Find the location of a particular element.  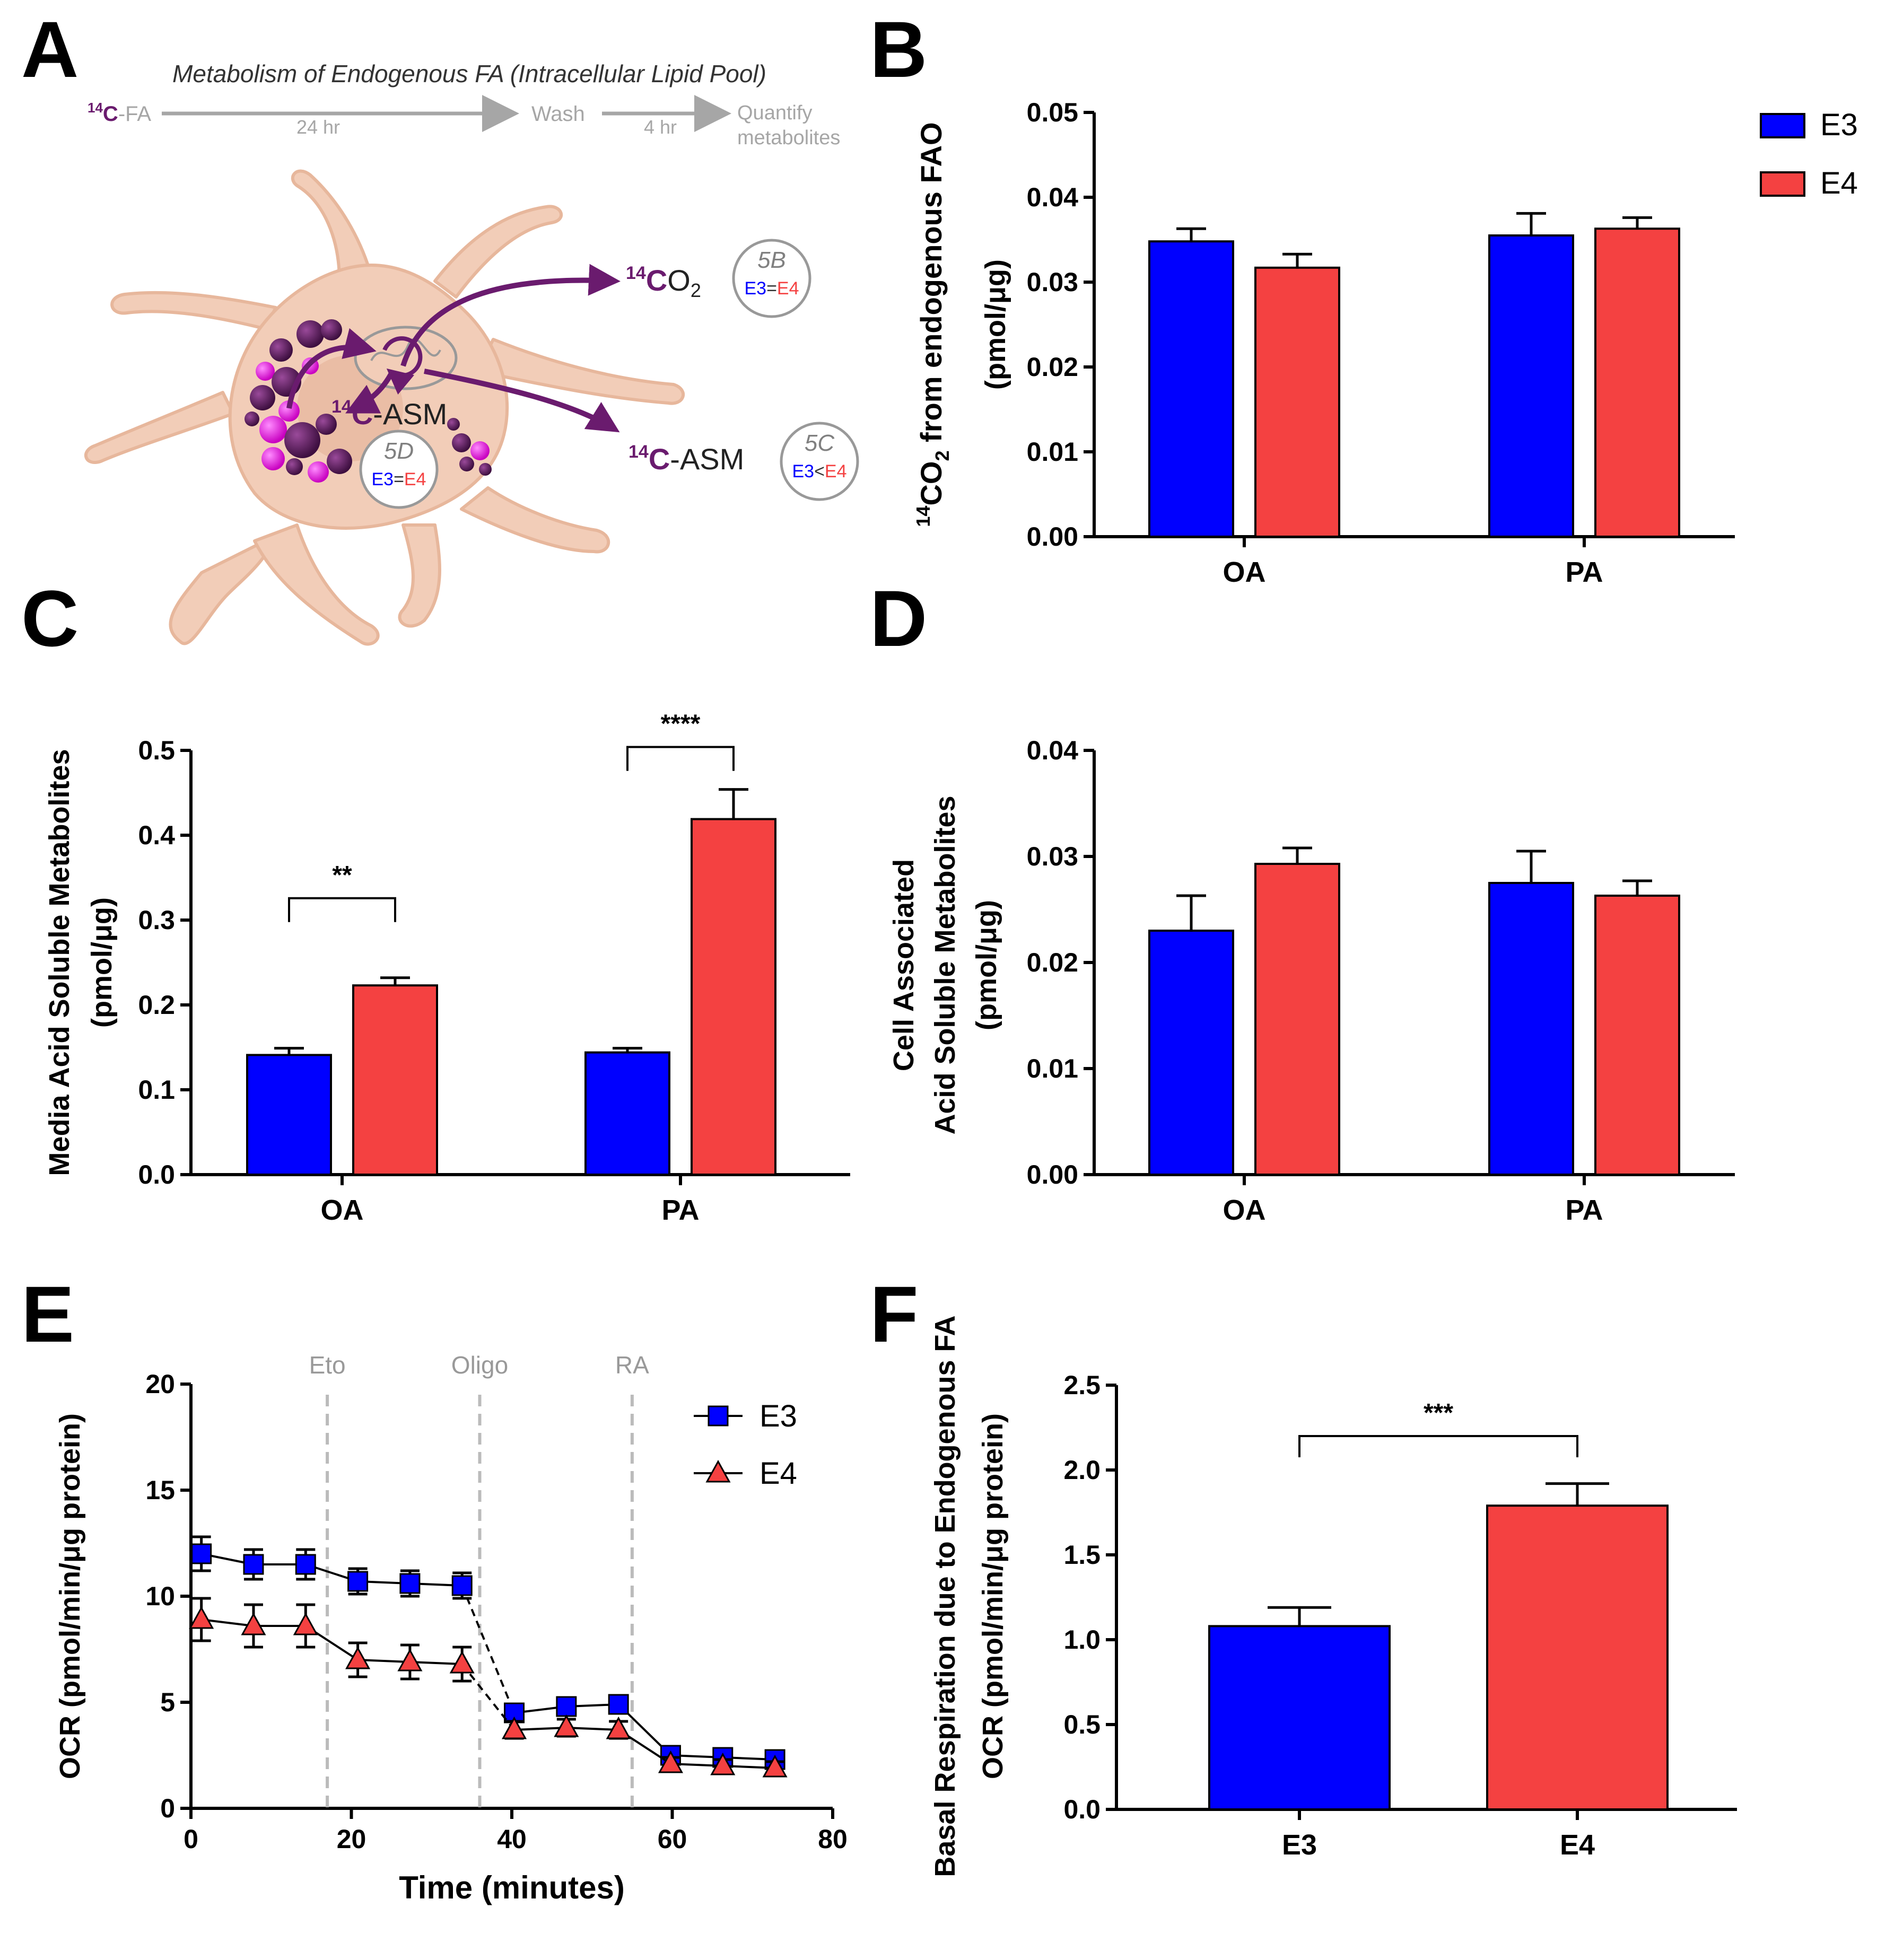

panel-letter-e: E is located at coordinates (47, 1314).